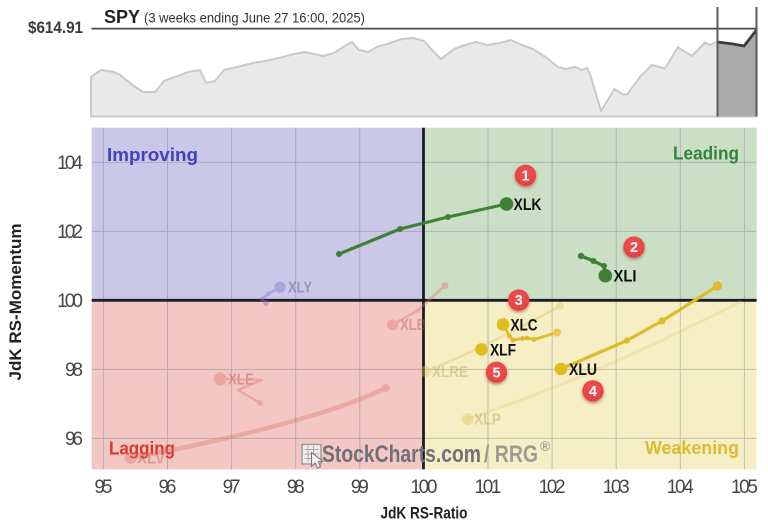 This screenshot has height=528, width=768. What do you see at coordinates (360, 487) in the screenshot?
I see `svg-text: 99` at bounding box center [360, 487].